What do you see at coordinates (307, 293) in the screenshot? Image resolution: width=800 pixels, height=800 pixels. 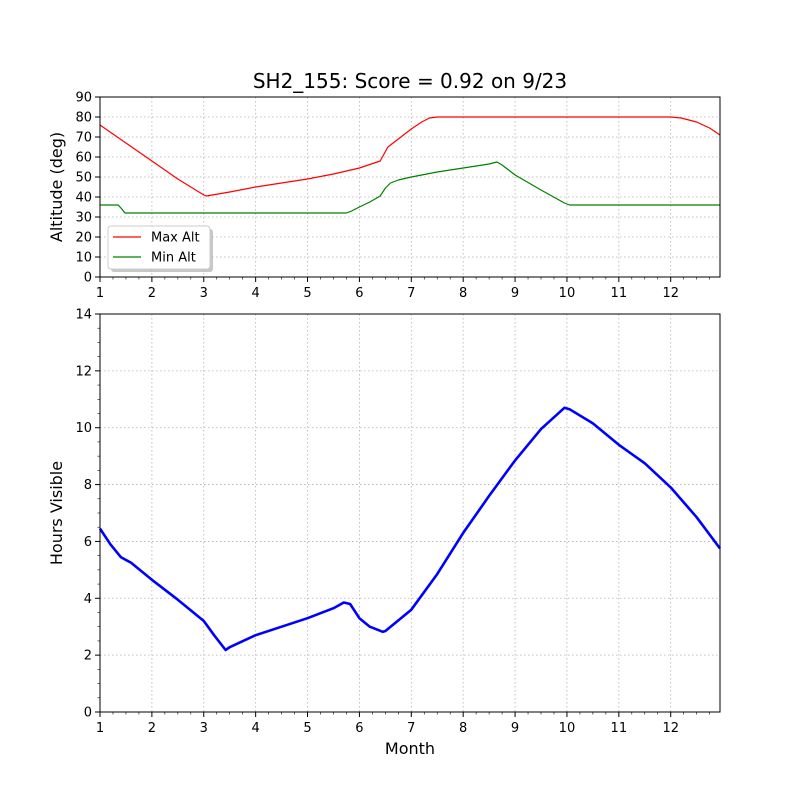 I see `altitude-x-tick-label: 5` at bounding box center [307, 293].